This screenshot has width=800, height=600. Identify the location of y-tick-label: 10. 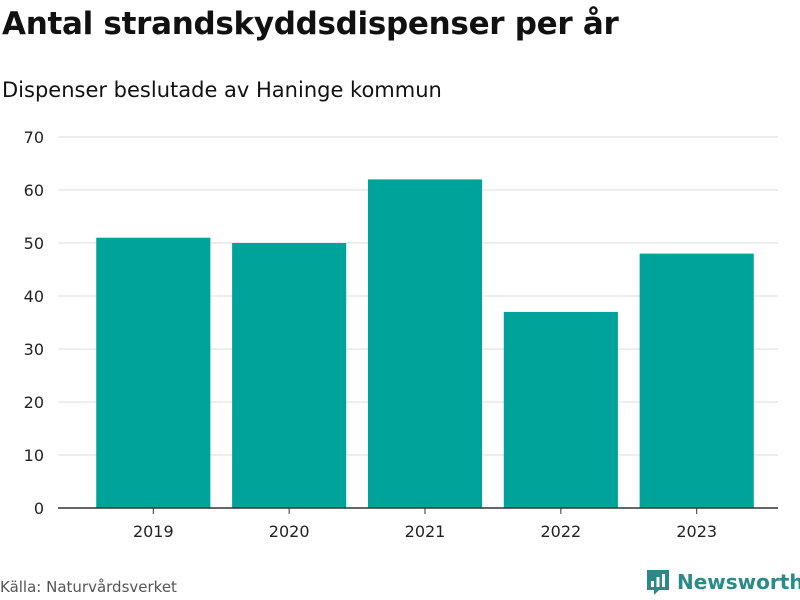
(34, 455).